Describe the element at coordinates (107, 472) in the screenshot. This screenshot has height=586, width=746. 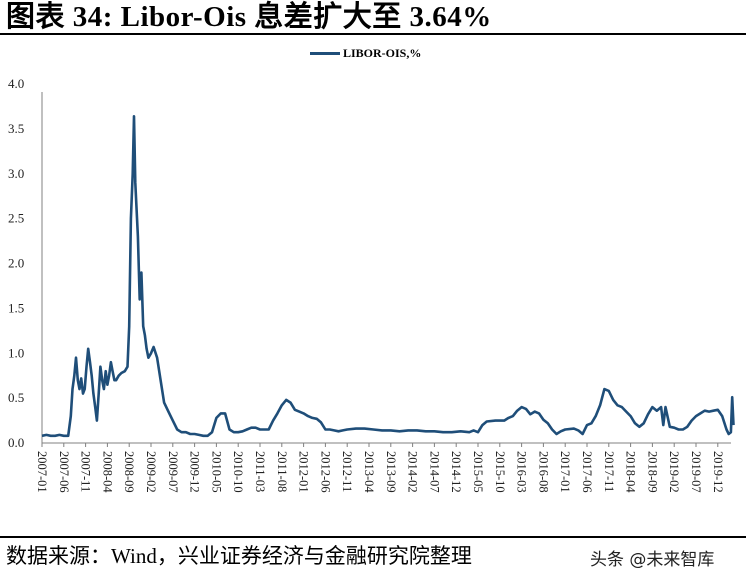
I see `x-tick-label: 2008-04` at that location.